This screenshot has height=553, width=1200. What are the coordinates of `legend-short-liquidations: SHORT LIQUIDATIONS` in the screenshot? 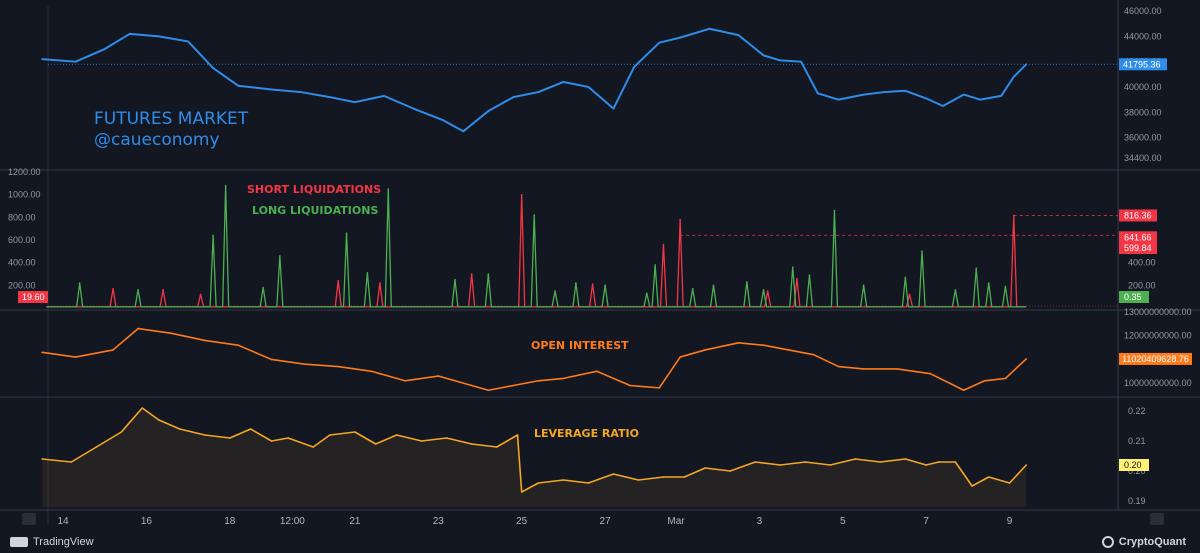 It's located at (314, 189).